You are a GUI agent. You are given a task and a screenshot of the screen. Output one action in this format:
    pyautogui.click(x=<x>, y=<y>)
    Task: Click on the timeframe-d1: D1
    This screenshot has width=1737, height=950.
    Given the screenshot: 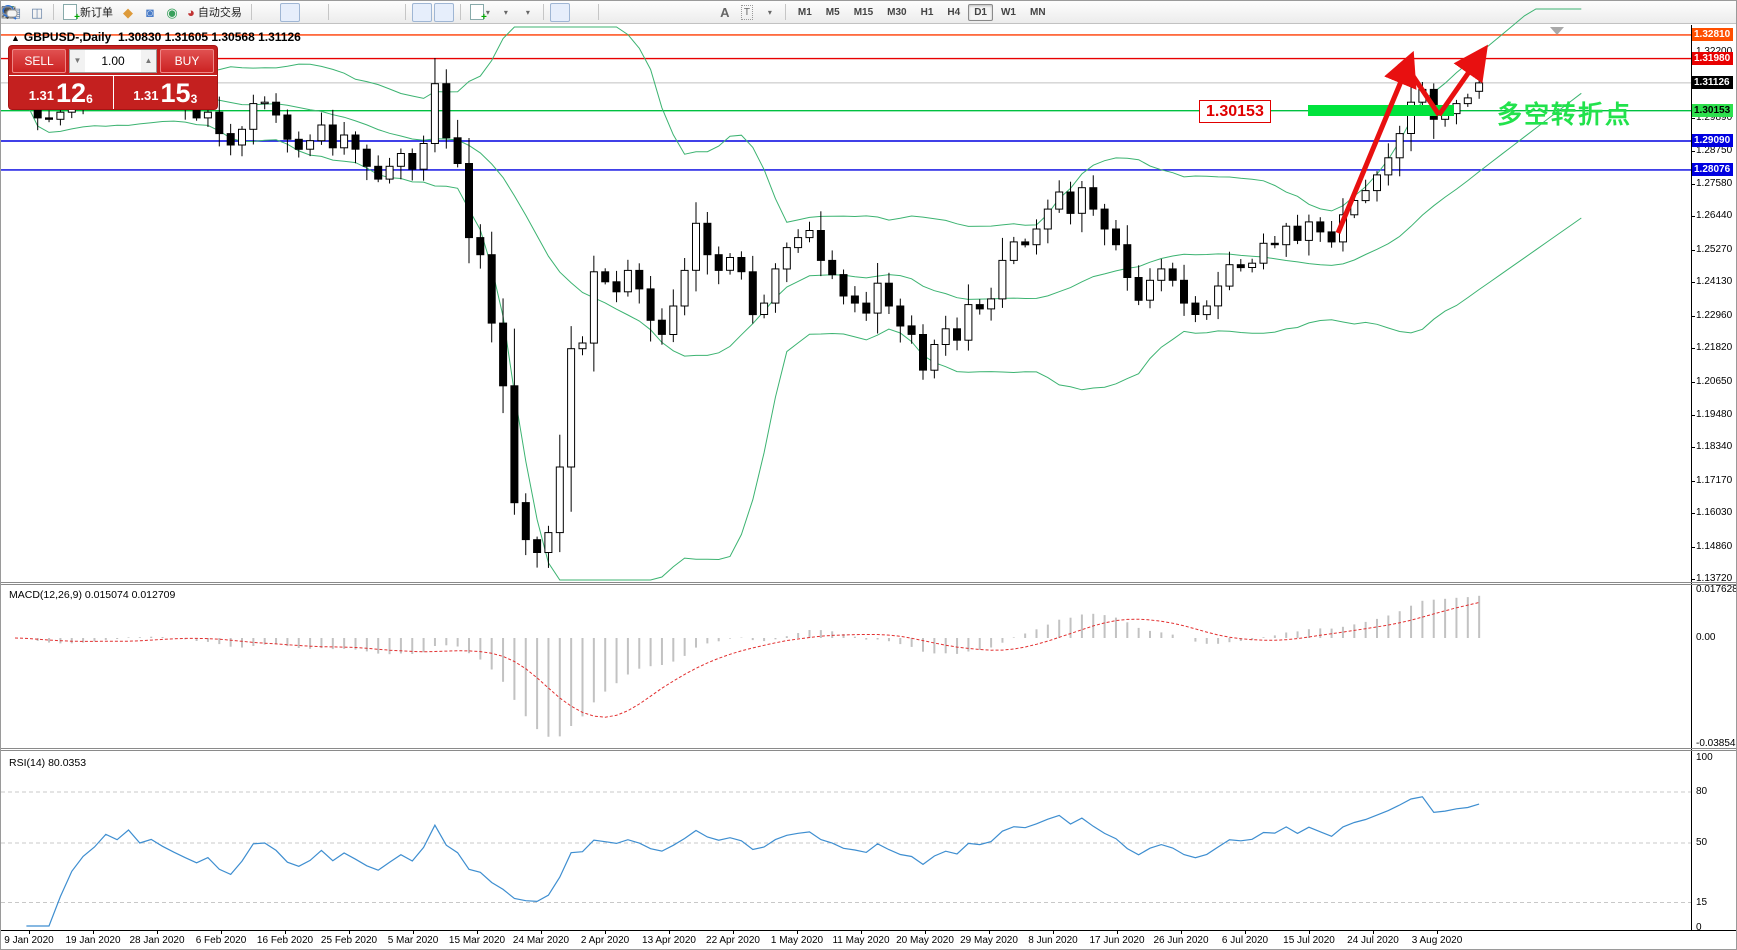 What is the action you would take?
    pyautogui.click(x=980, y=12)
    